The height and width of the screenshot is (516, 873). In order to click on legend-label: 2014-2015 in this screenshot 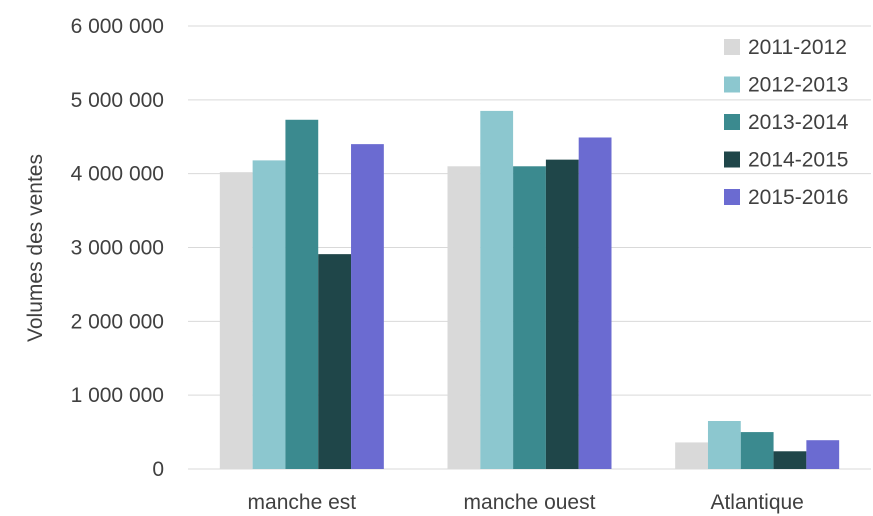, I will do `click(798, 160)`.